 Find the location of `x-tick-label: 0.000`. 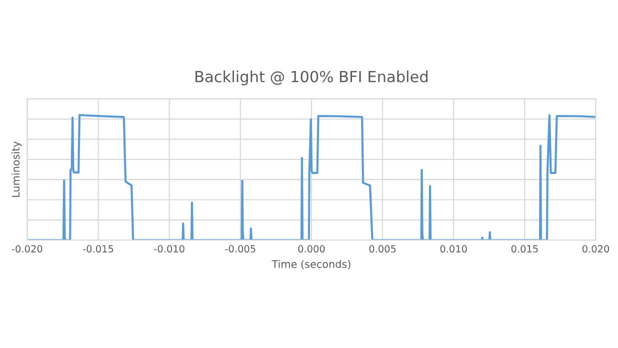

x-tick-label: 0.000 is located at coordinates (311, 249).